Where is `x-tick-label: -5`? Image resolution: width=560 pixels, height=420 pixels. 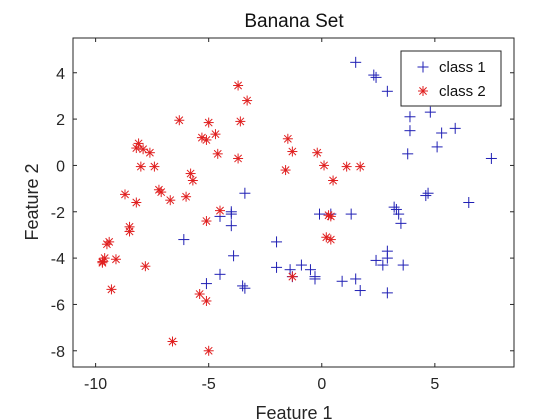 x-tick-label: -5 is located at coordinates (209, 384).